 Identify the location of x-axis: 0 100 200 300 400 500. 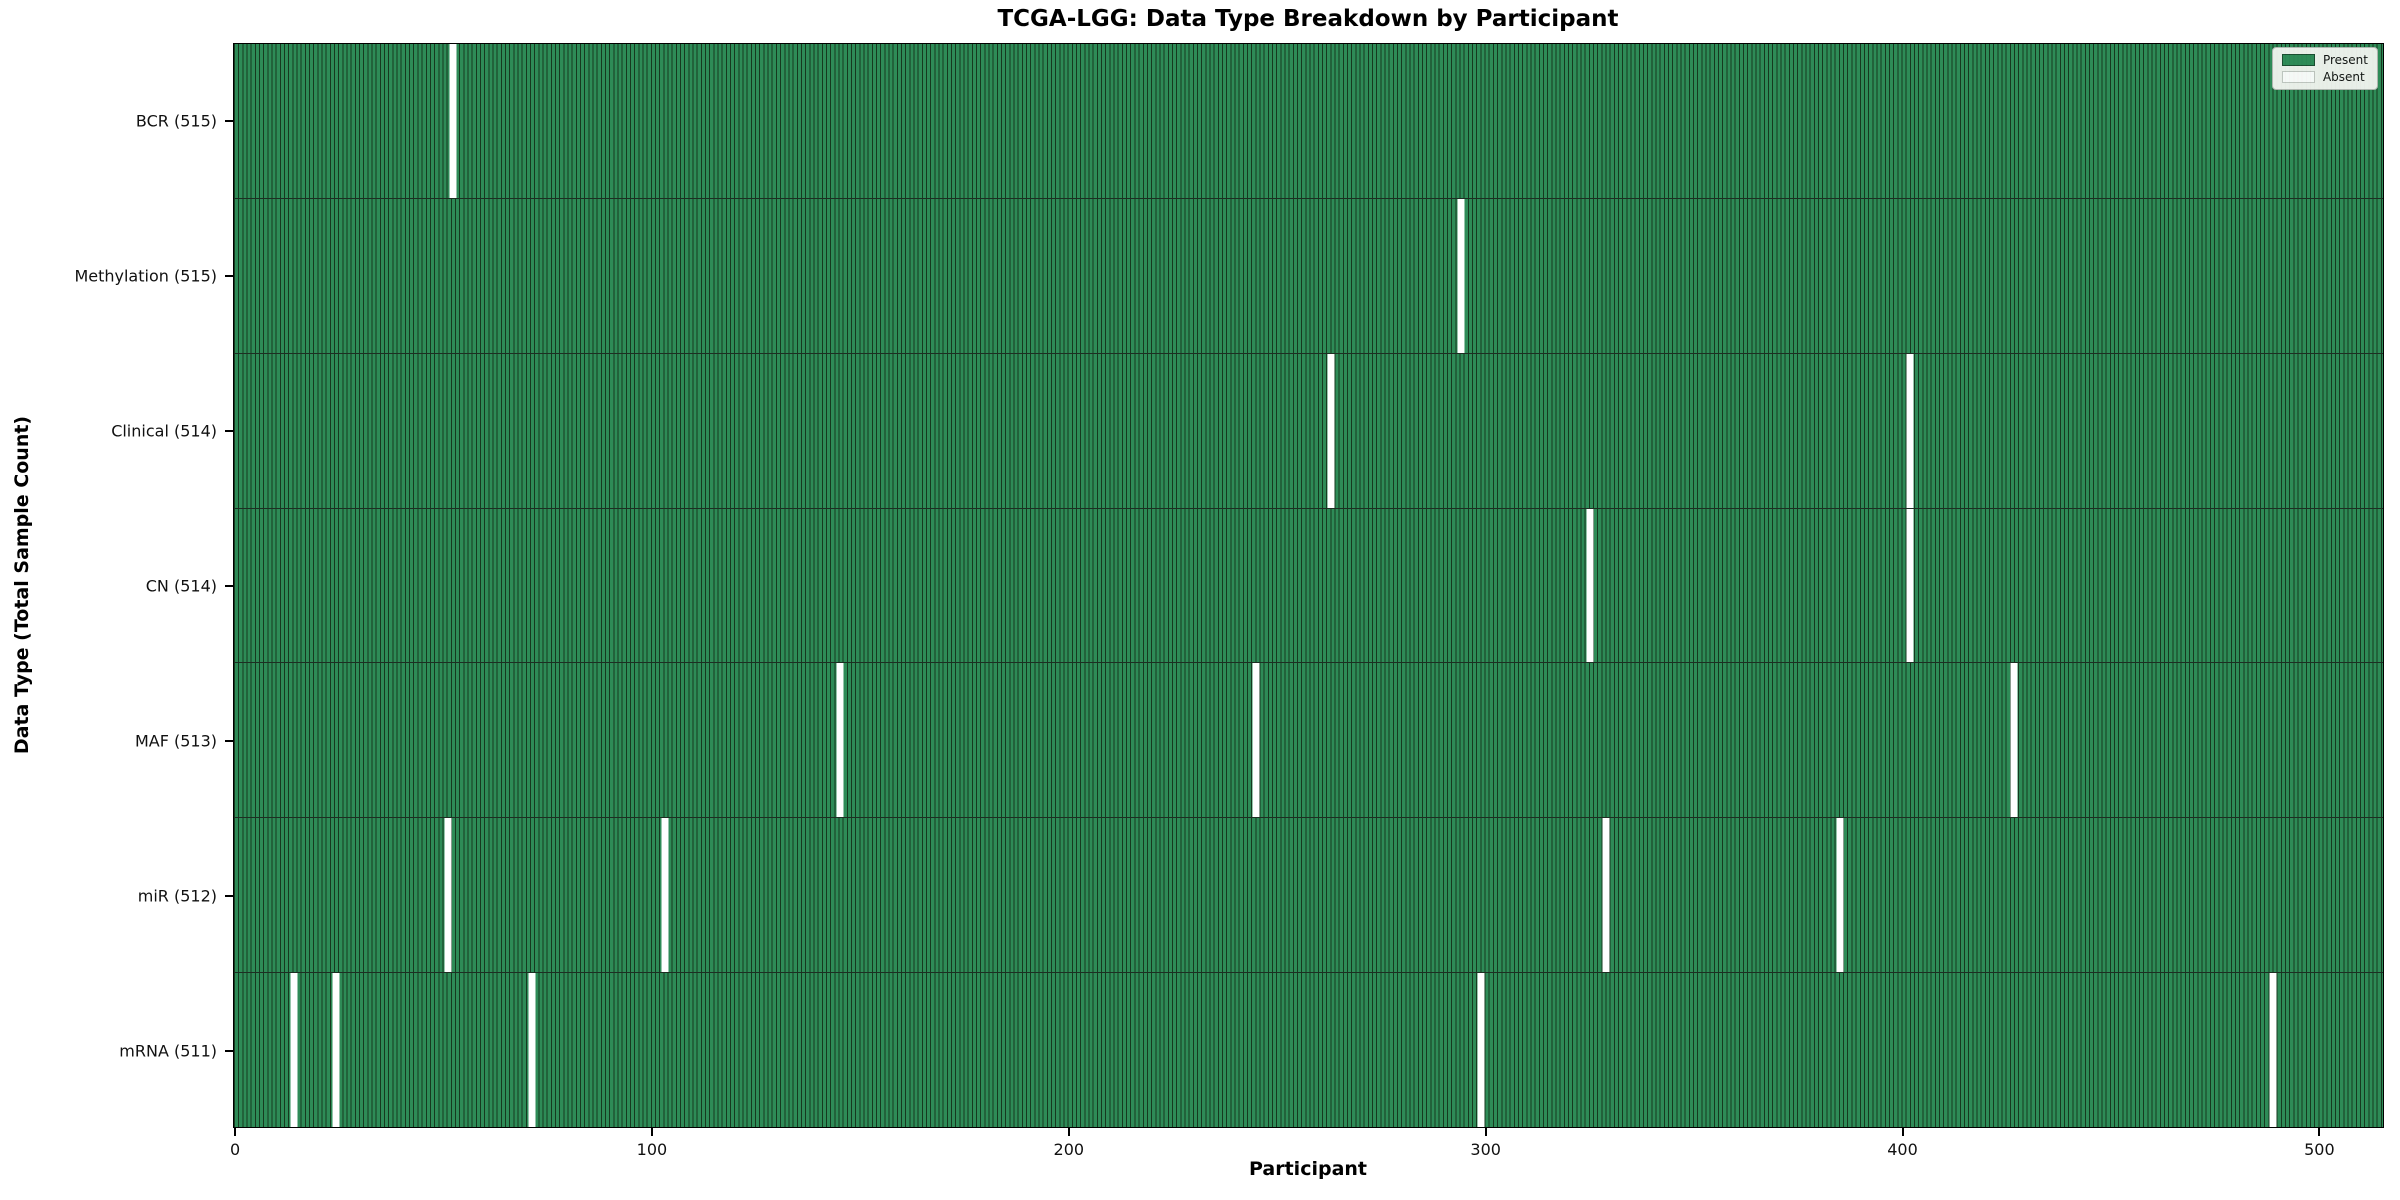
(1306, 1147).